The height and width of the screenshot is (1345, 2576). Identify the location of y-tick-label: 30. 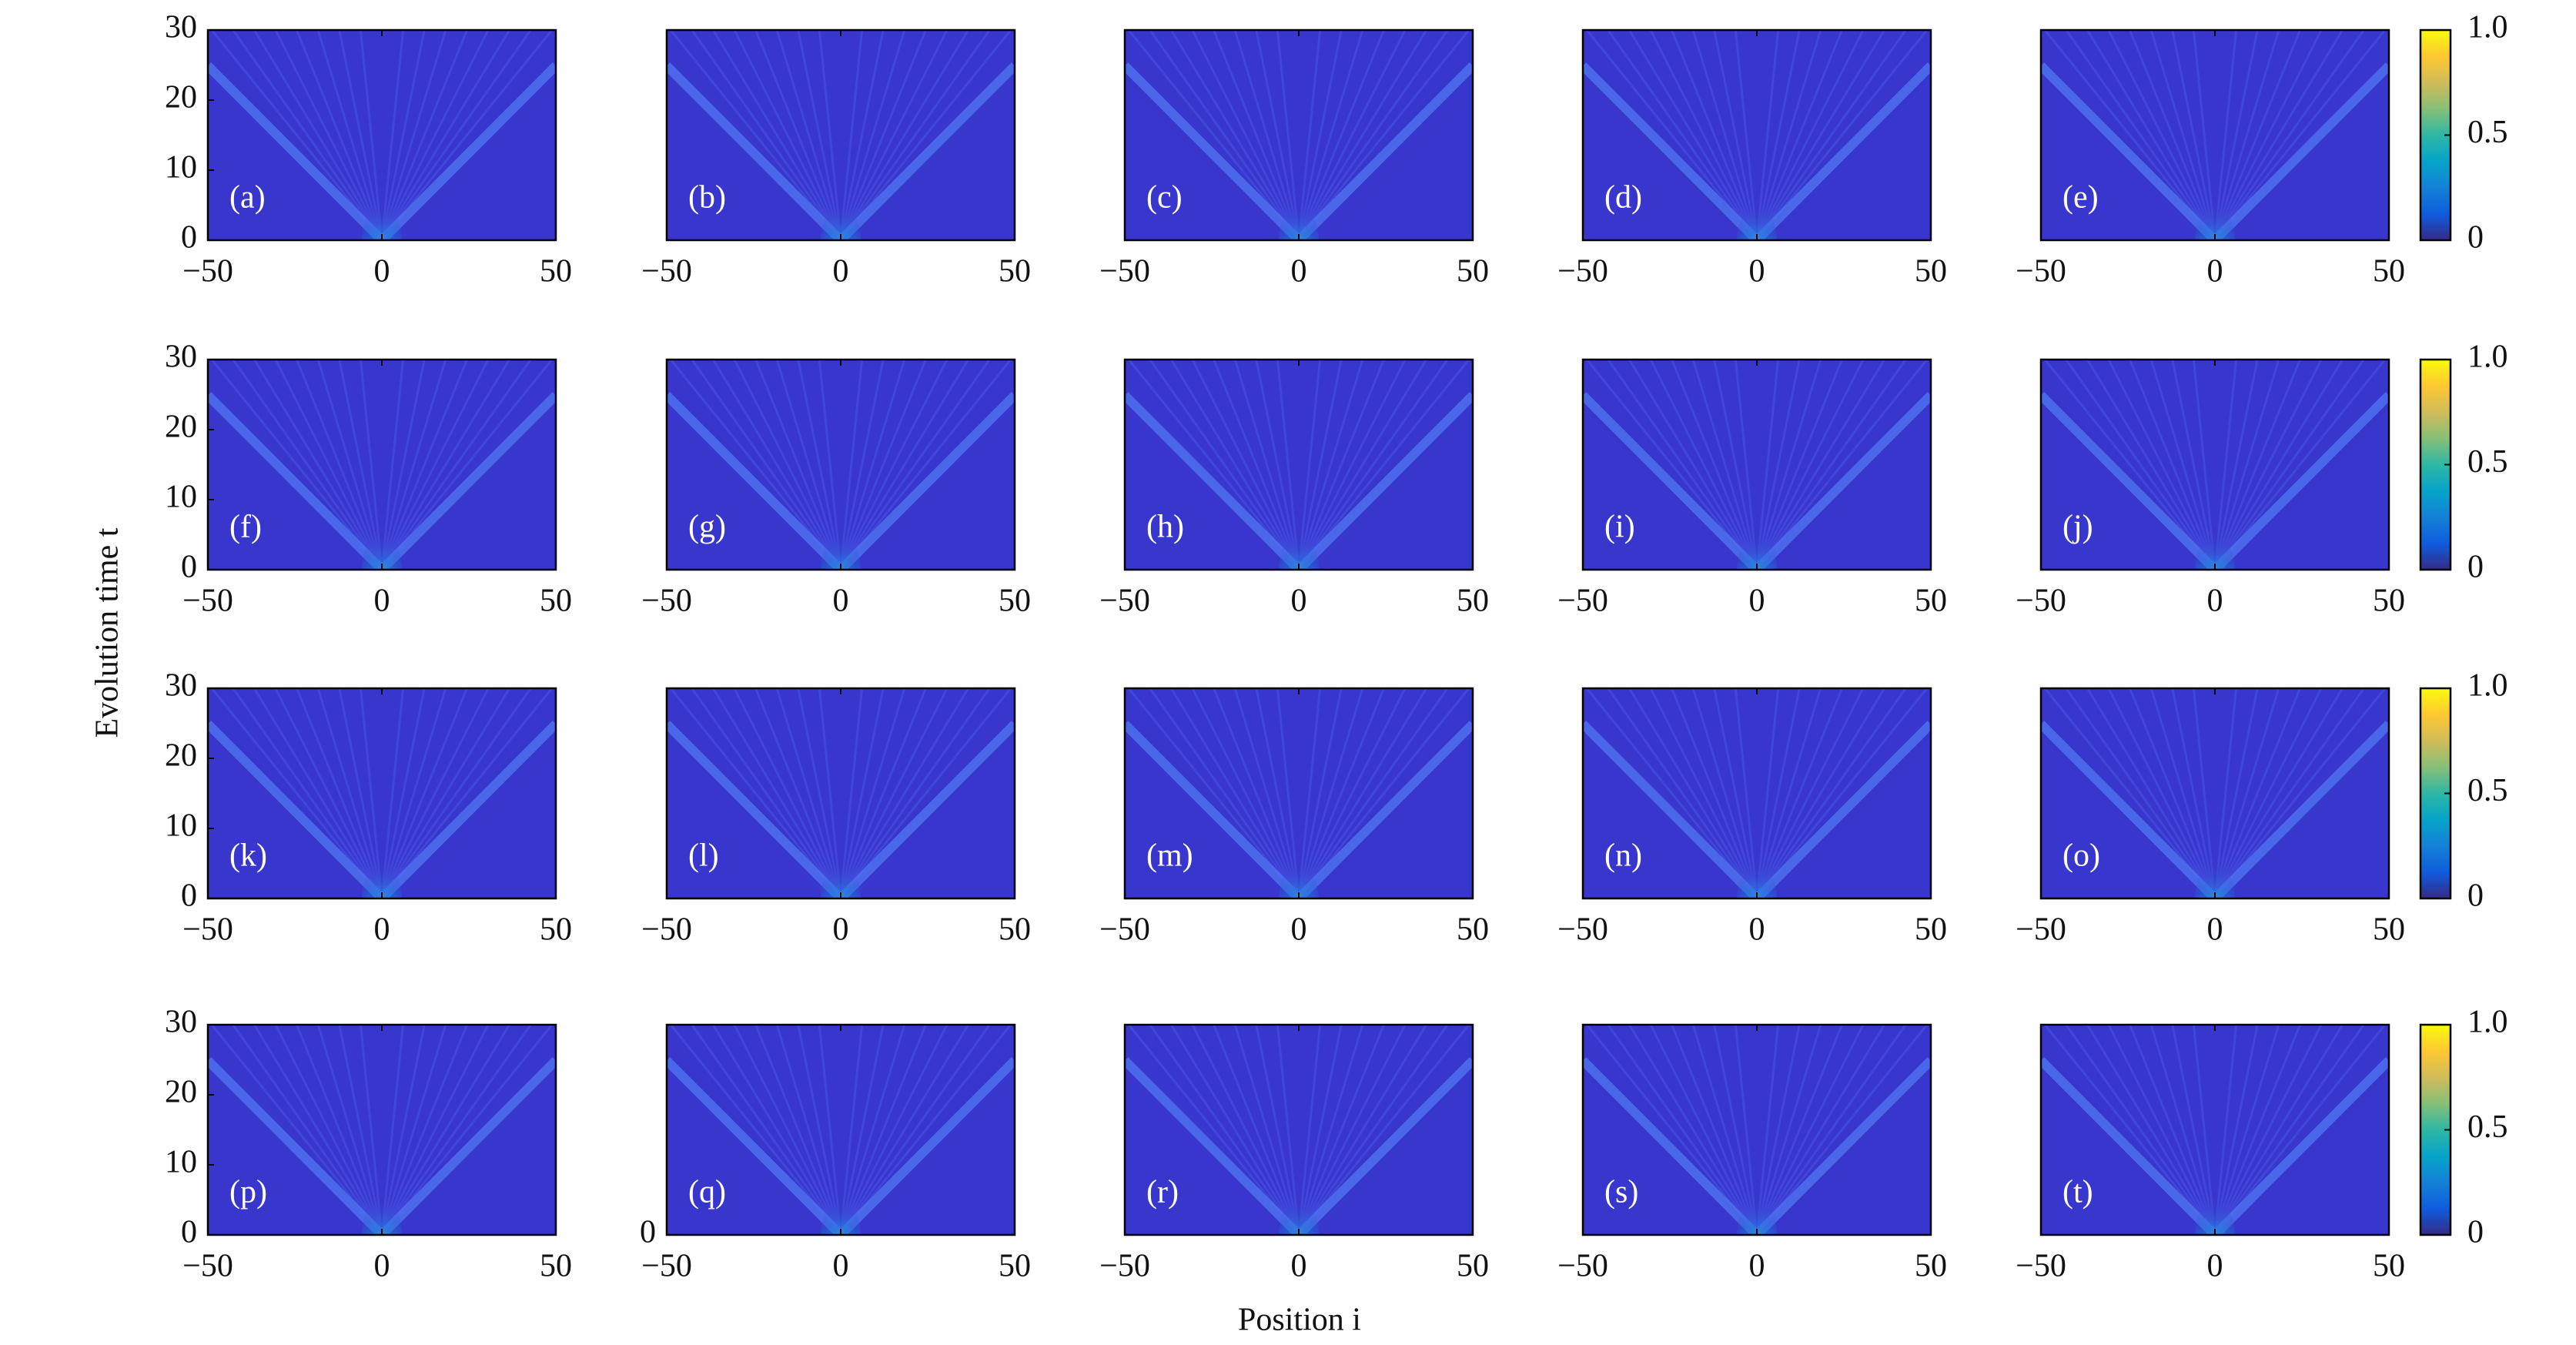
(181, 357).